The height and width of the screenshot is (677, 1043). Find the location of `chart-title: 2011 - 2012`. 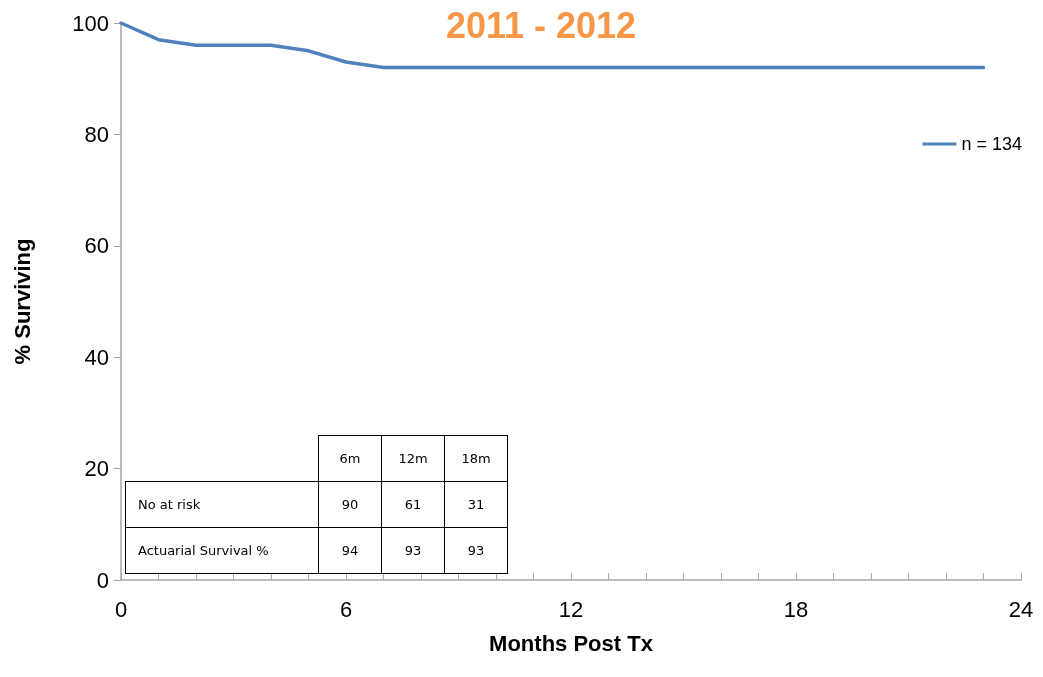

chart-title: 2011 - 2012 is located at coordinates (541, 25).